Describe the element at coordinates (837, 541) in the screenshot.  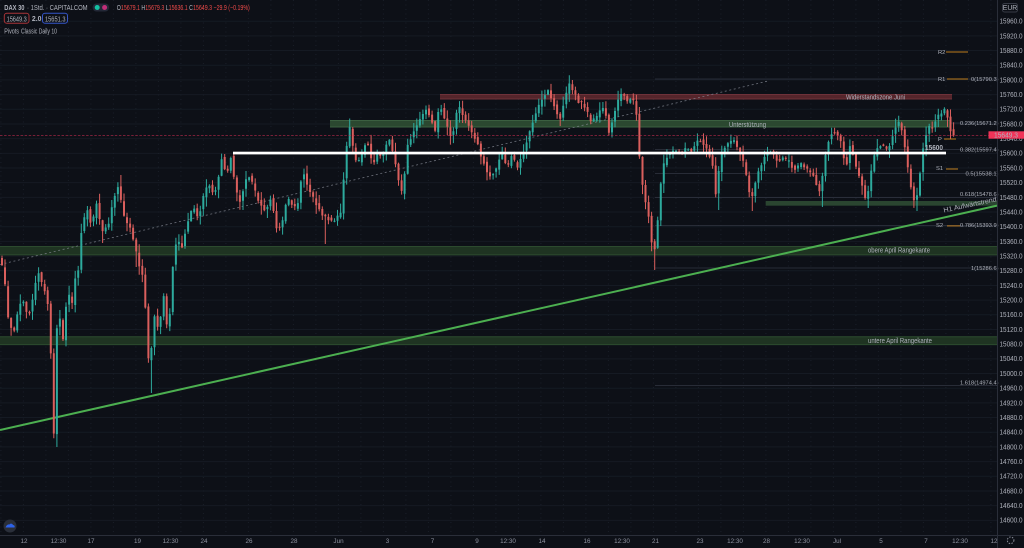
I see `svg-text: Jul` at that location.